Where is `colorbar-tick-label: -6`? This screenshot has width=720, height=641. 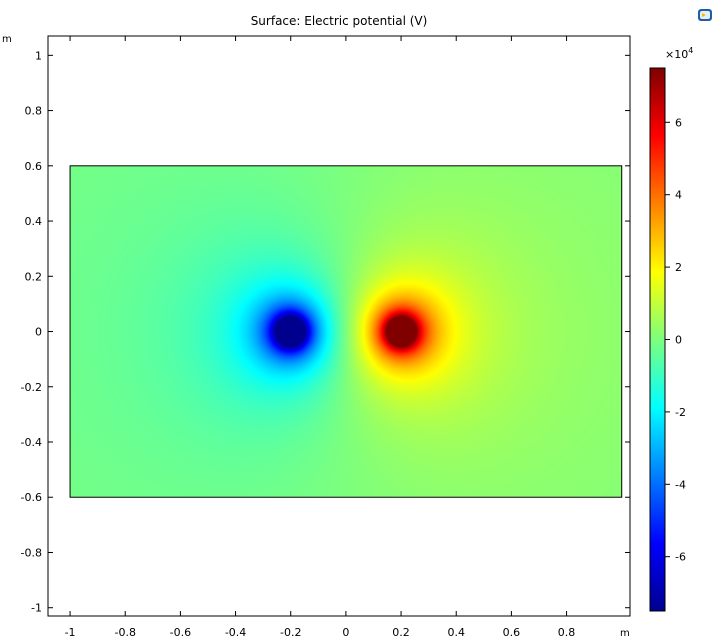
colorbar-tick-label: -6 is located at coordinates (680, 557).